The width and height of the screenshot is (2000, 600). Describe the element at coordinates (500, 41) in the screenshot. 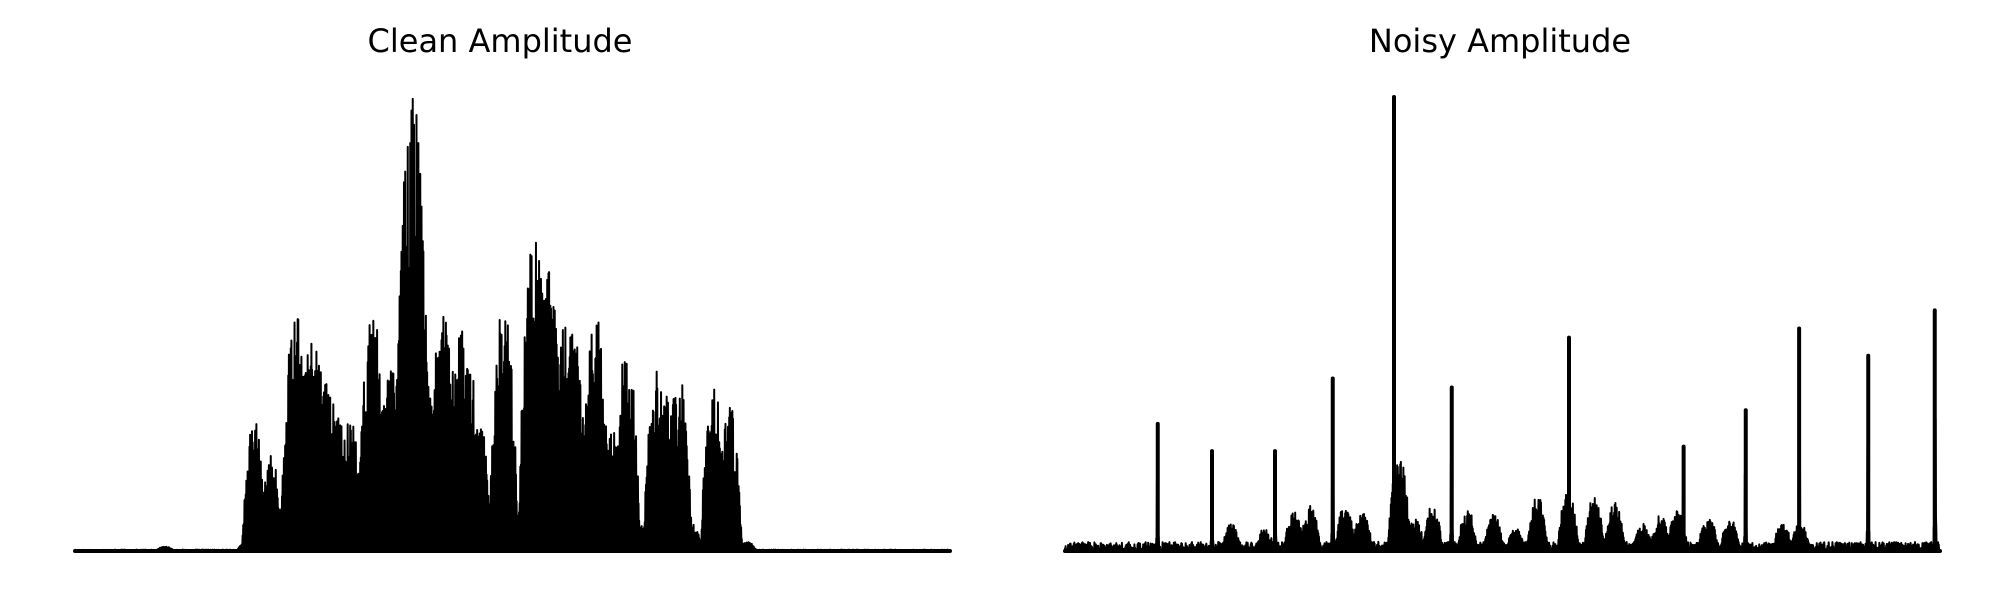

I see `clean-amplitude-title: Clean Amplitude` at that location.